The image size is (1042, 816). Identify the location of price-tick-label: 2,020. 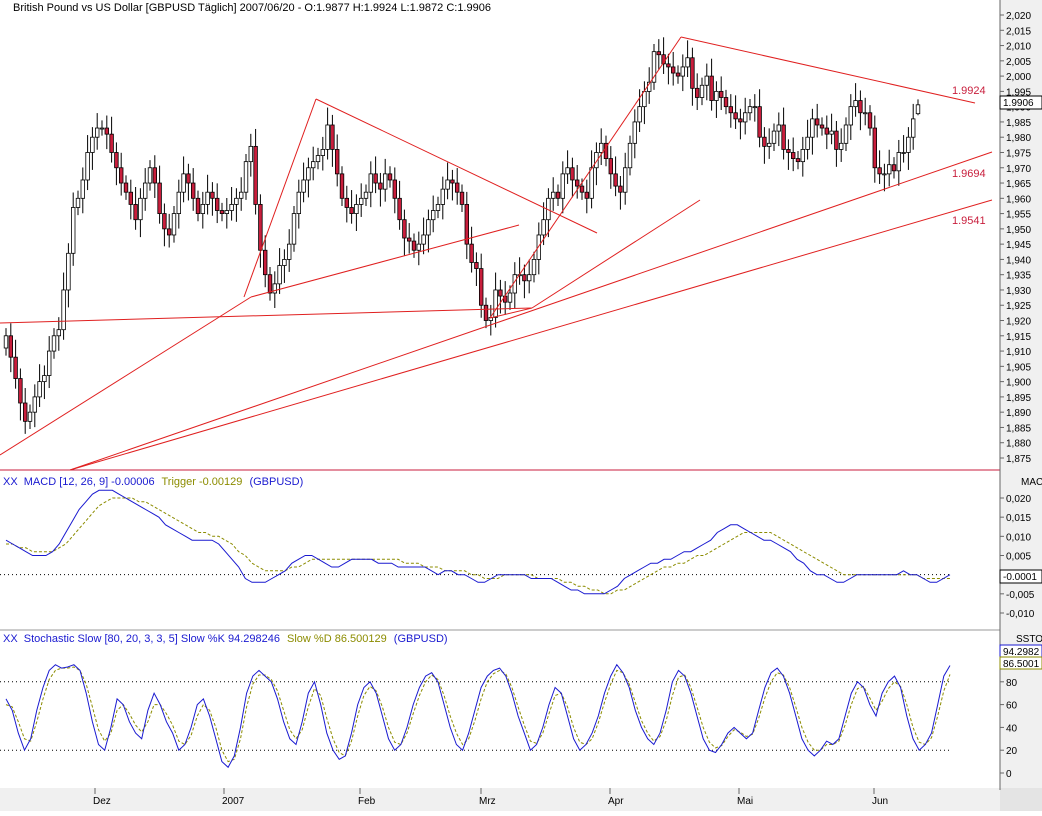
(1018, 16).